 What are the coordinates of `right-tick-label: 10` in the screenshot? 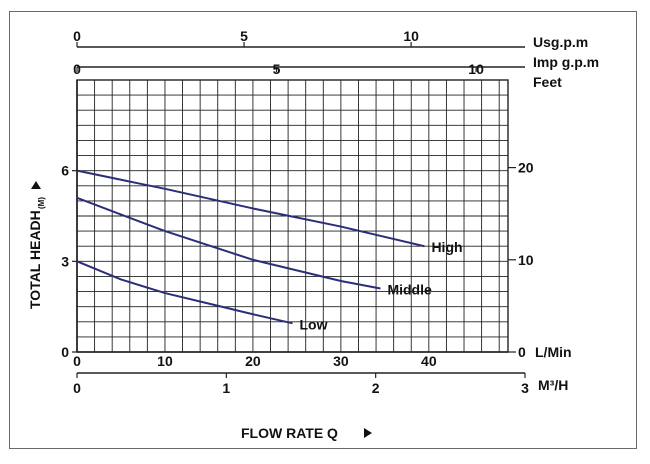 It's located at (526, 260).